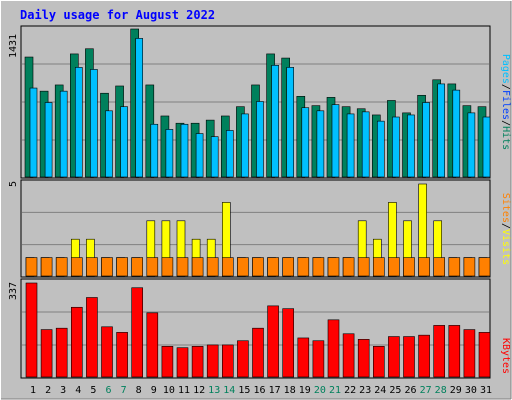 The width and height of the screenshot is (512, 400). What do you see at coordinates (441, 390) in the screenshot?
I see `day-label-28: 28` at bounding box center [441, 390].